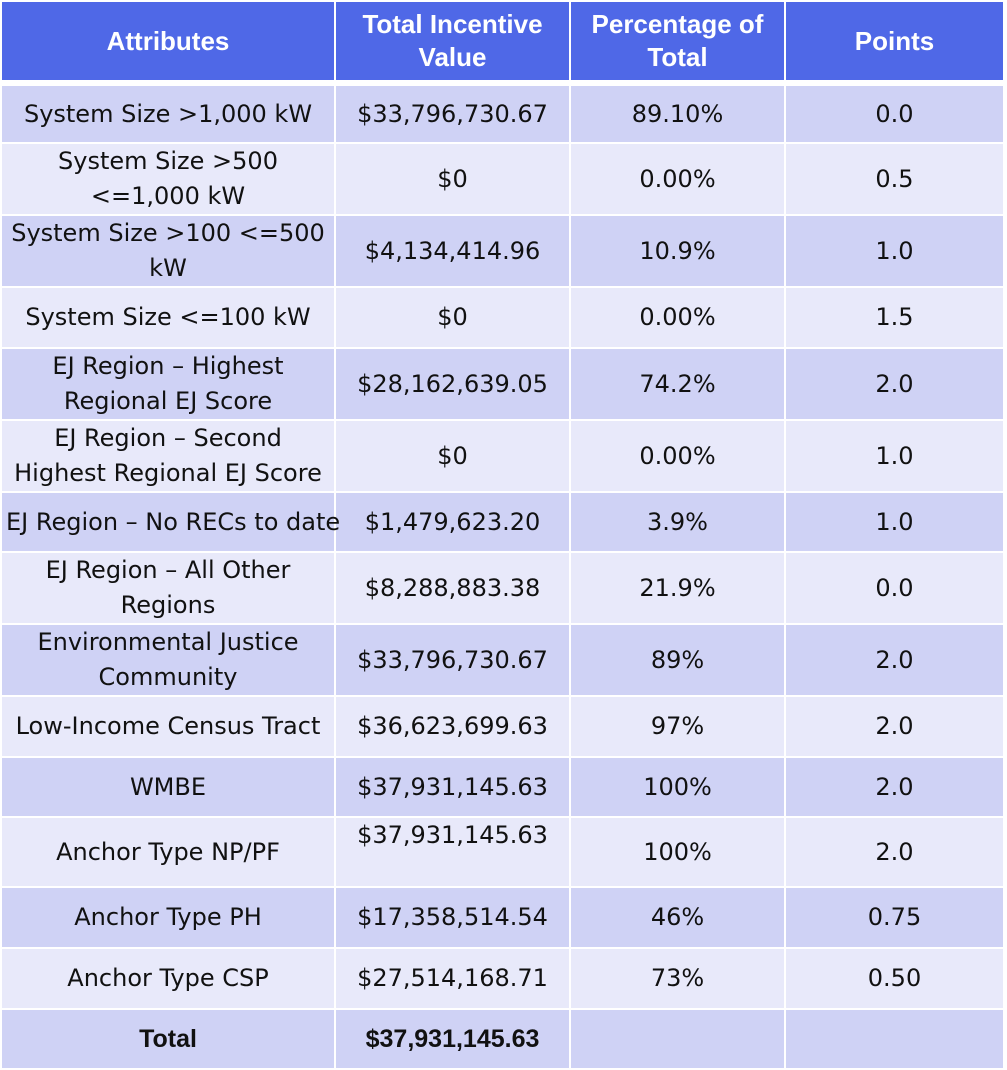 The height and width of the screenshot is (1070, 1007). I want to click on cell-percent: 3.9%, so click(677, 522).